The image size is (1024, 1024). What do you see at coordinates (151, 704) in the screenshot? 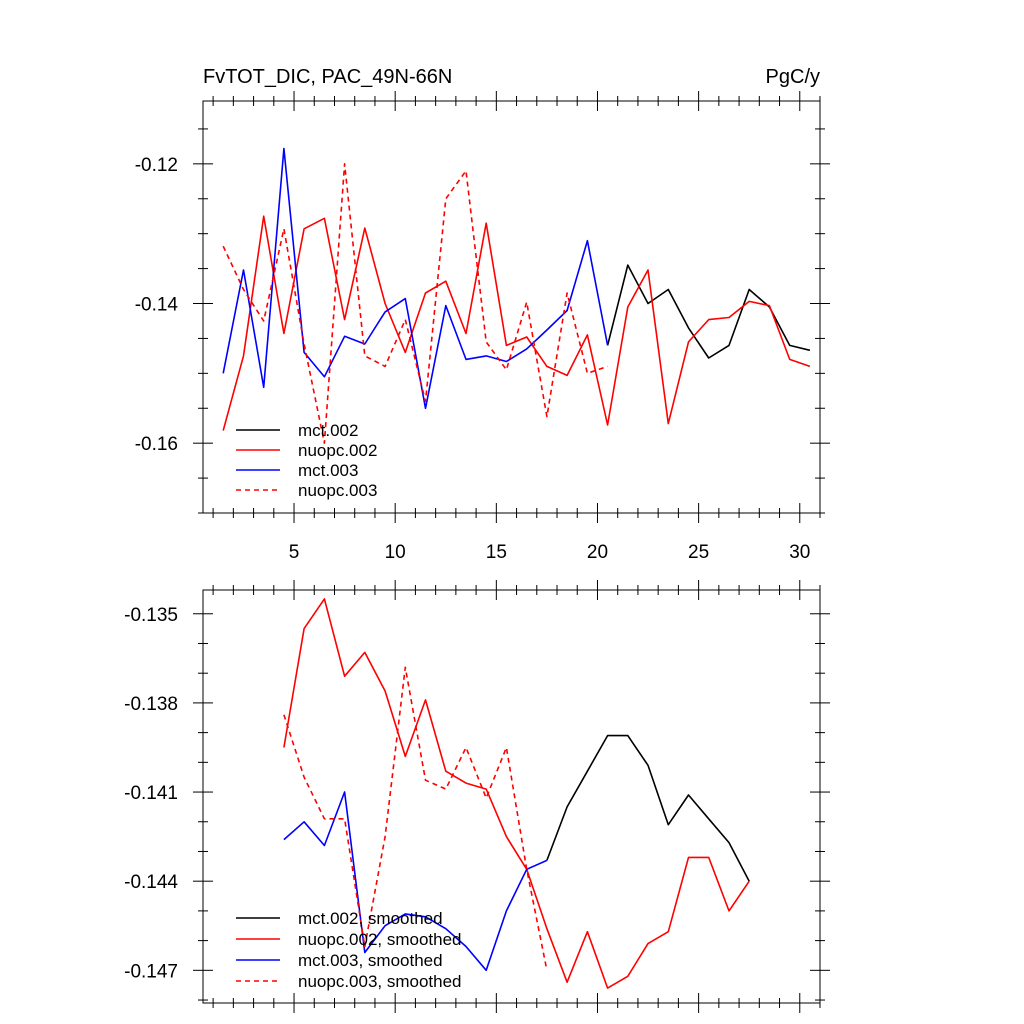
I see `y-tick-label: -0.138` at bounding box center [151, 704].